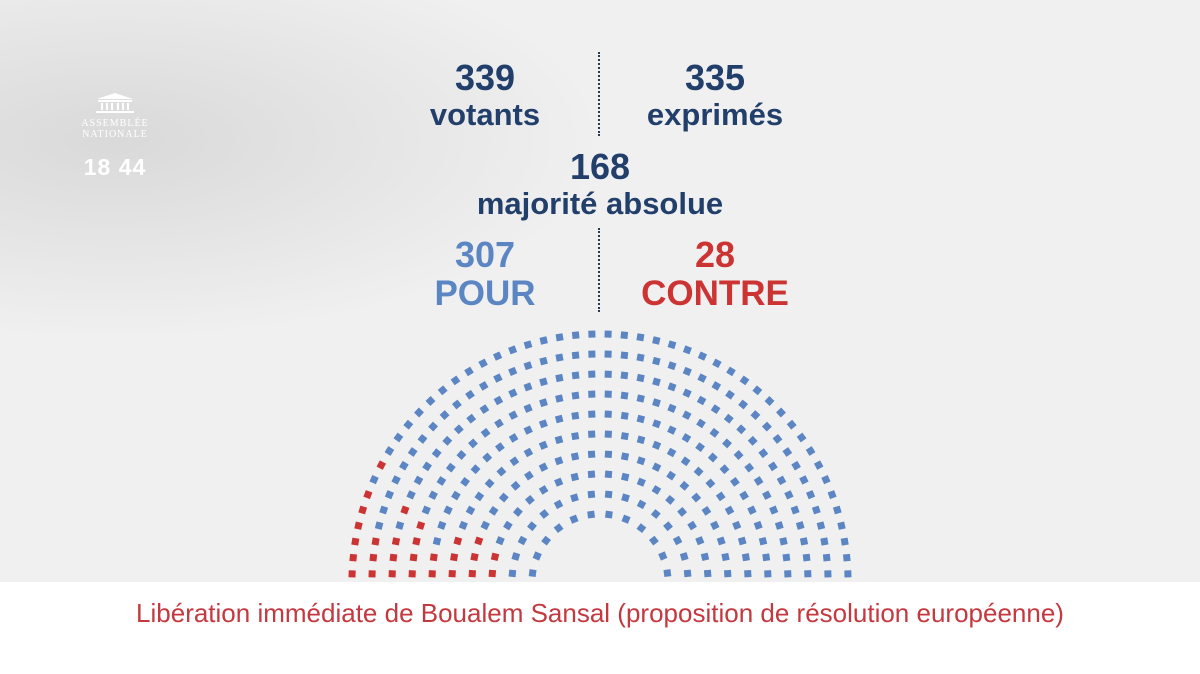 The height and width of the screenshot is (674, 1200). I want to click on majorite-stat: 168 majorité absolue, so click(600, 184).